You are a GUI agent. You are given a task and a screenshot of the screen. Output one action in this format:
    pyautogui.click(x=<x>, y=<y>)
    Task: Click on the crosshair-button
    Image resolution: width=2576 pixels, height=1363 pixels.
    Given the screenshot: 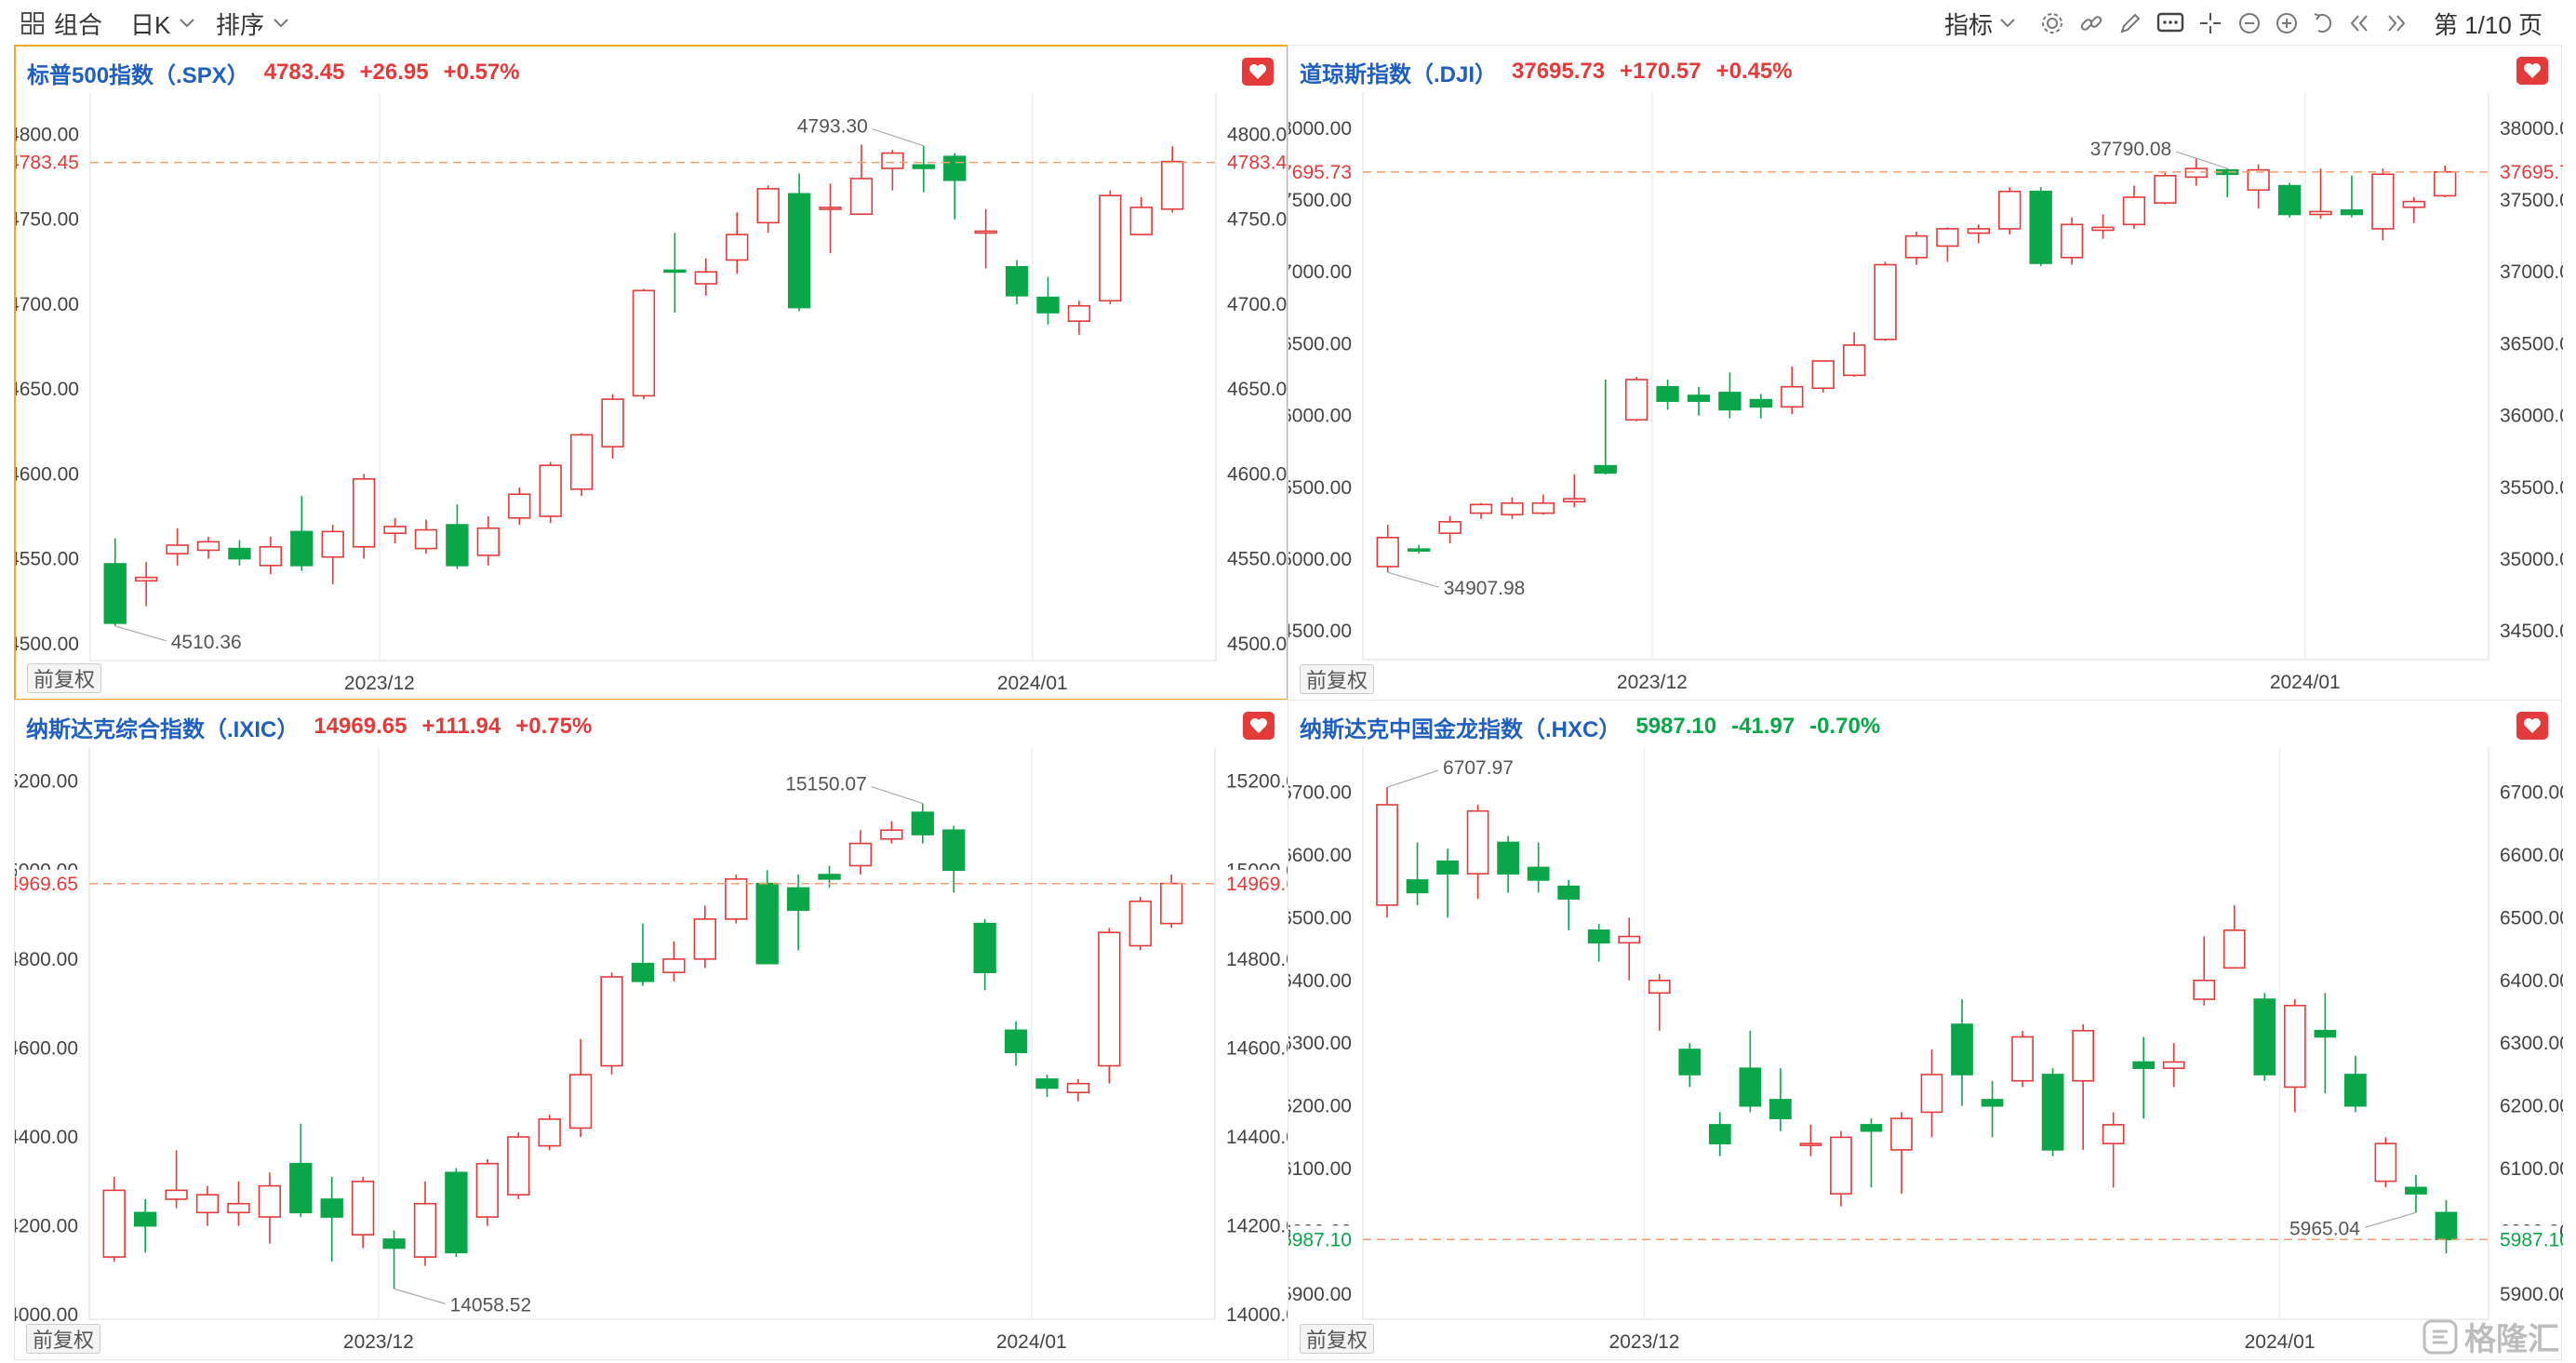 What is the action you would take?
    pyautogui.click(x=2210, y=24)
    